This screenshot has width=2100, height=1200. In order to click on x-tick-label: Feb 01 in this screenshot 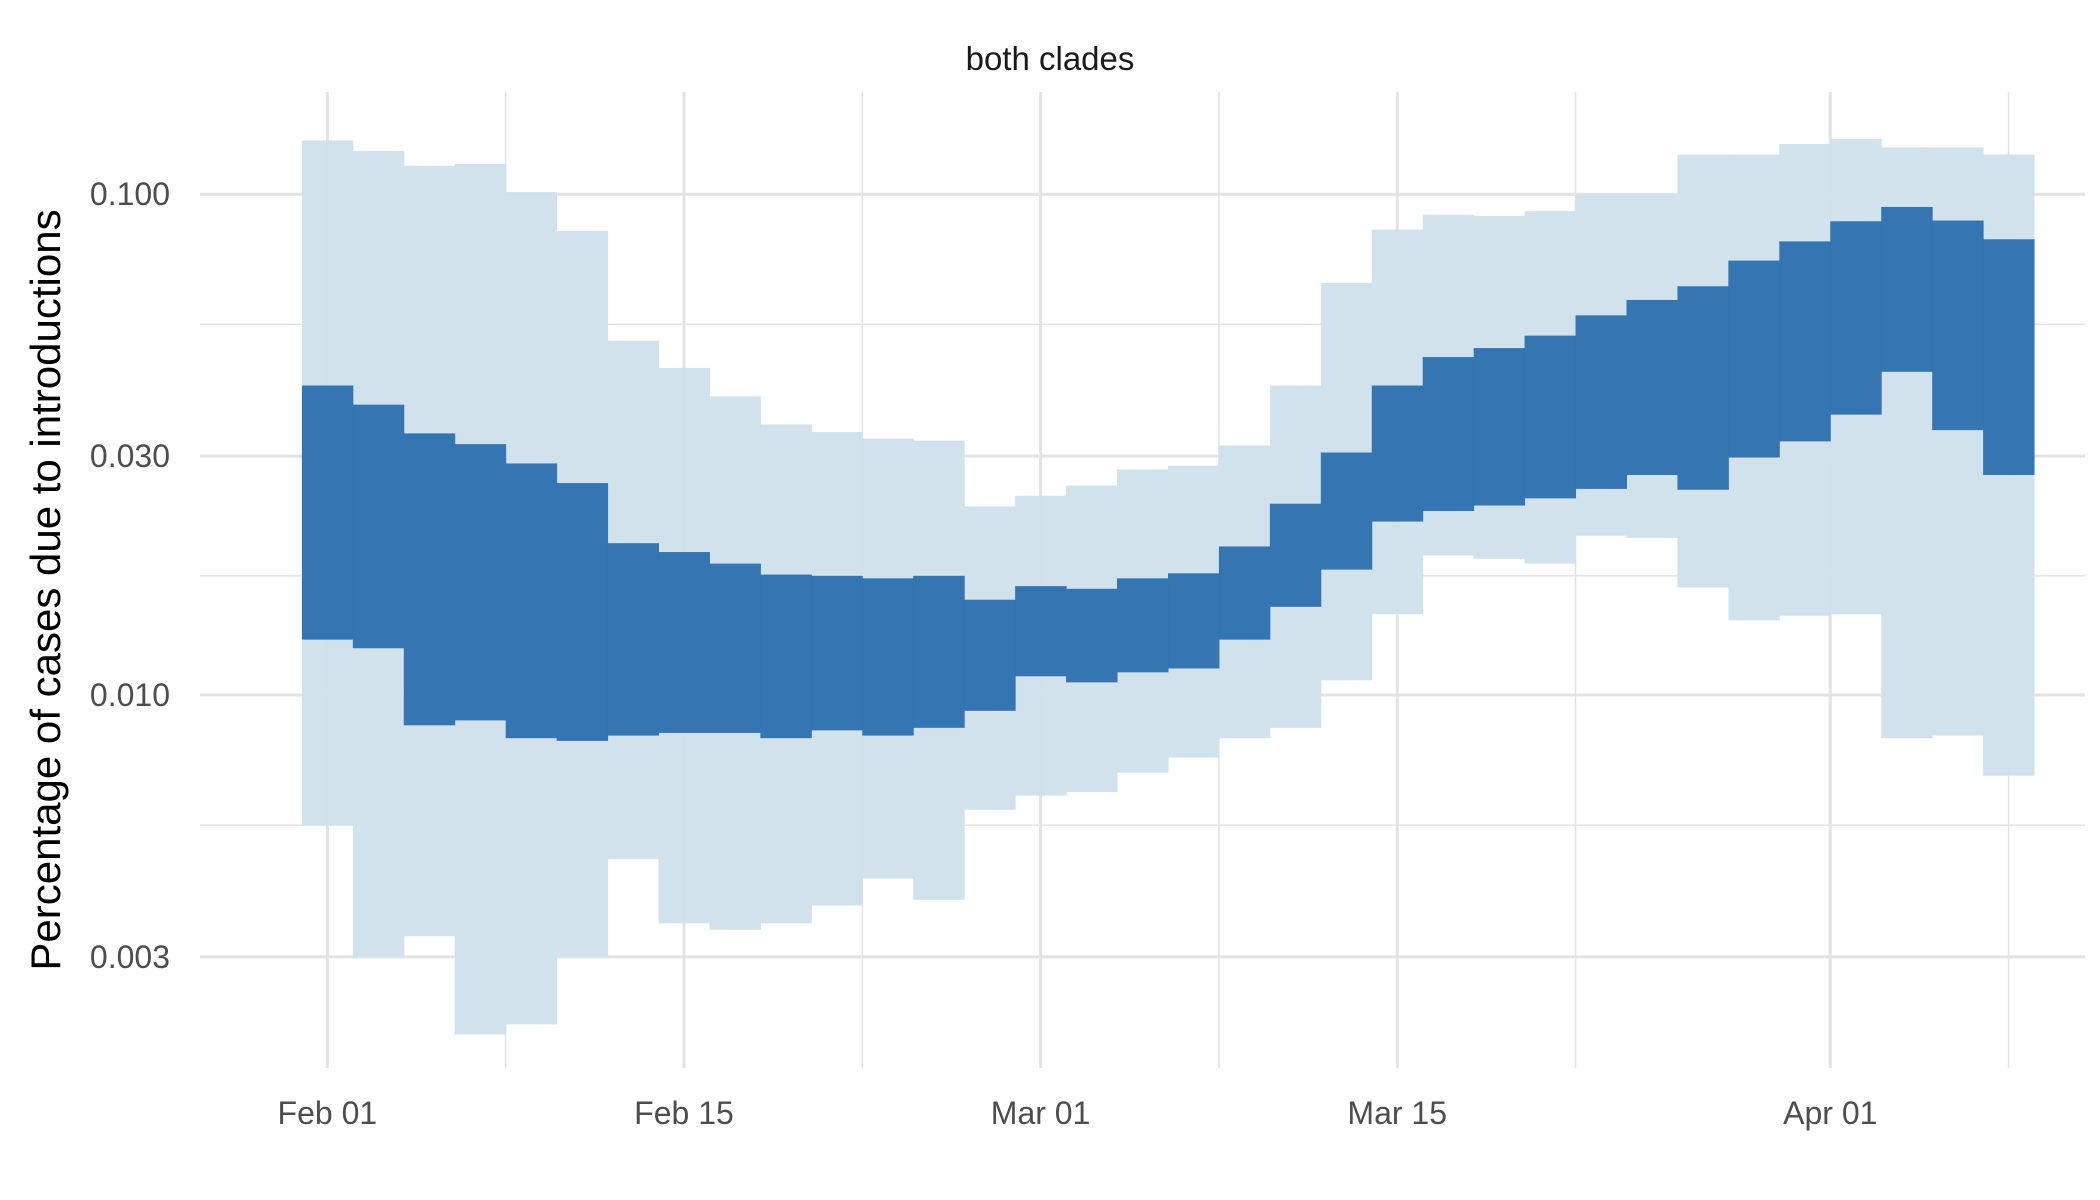, I will do `click(328, 1113)`.